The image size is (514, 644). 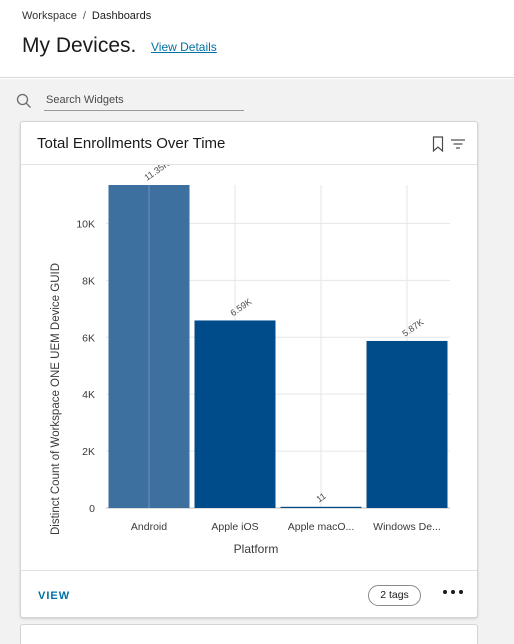 I want to click on widget-title: Total Enrollments Over Time, so click(x=131, y=143).